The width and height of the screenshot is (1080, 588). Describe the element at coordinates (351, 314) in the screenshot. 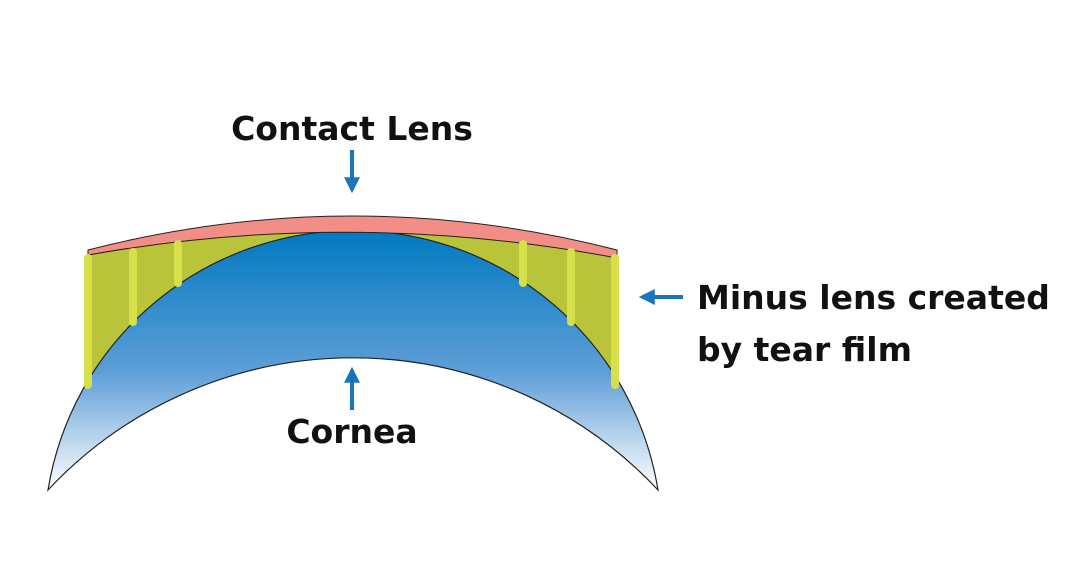

I see `tear-lines` at that location.